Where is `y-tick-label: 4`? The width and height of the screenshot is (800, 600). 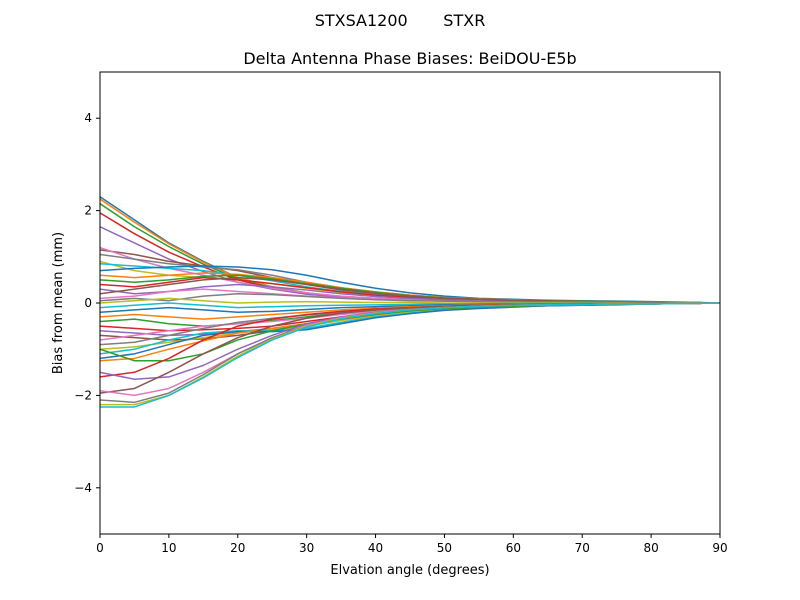
y-tick-label: 4 is located at coordinates (88, 118).